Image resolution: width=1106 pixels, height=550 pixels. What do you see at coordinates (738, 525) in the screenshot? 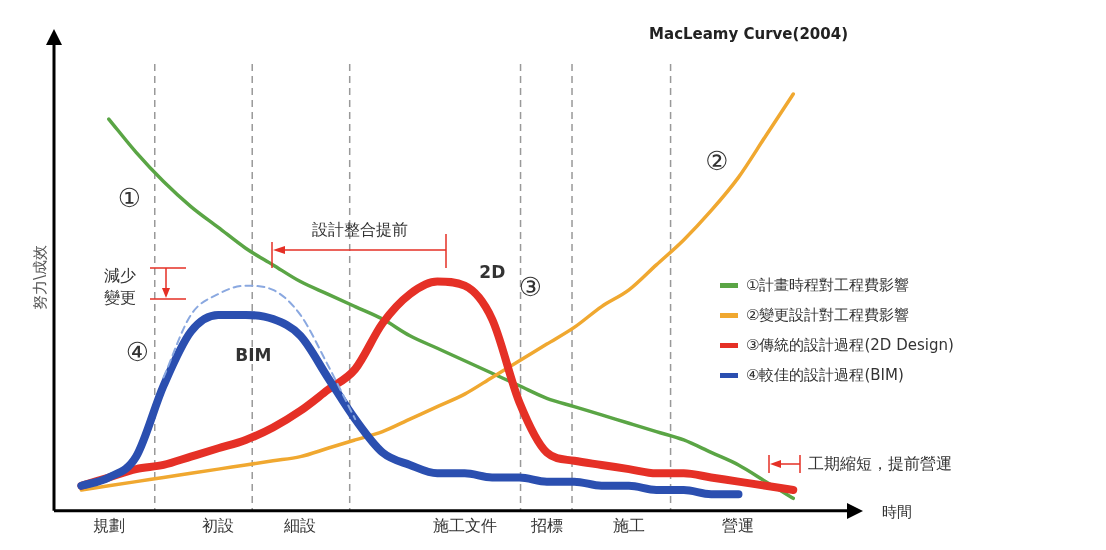
I see `x-tick-label: 營運` at bounding box center [738, 525].